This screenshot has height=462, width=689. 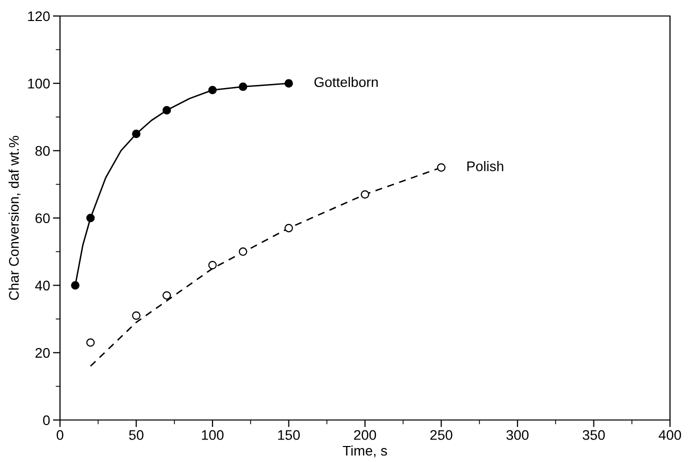 What do you see at coordinates (43, 218) in the screenshot?
I see `y-tick-label: 60` at bounding box center [43, 218].